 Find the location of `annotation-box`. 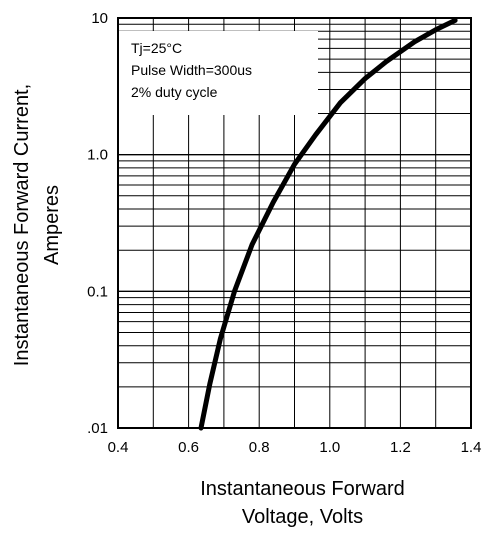

annotation-box is located at coordinates (218, 73).